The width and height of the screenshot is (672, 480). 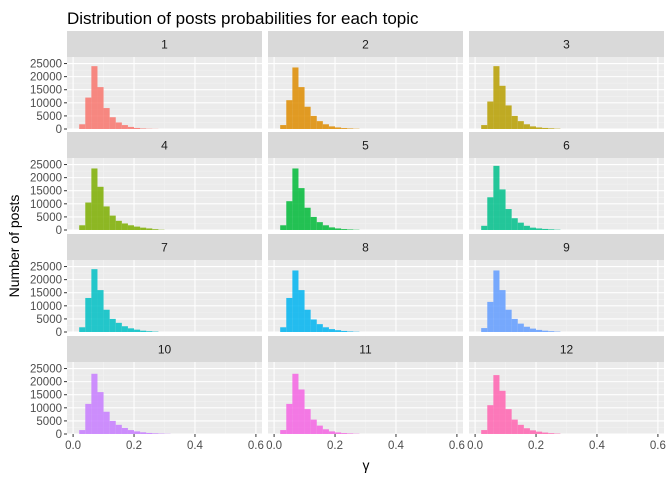 I want to click on facet-strip-label: 9, so click(x=566, y=248).